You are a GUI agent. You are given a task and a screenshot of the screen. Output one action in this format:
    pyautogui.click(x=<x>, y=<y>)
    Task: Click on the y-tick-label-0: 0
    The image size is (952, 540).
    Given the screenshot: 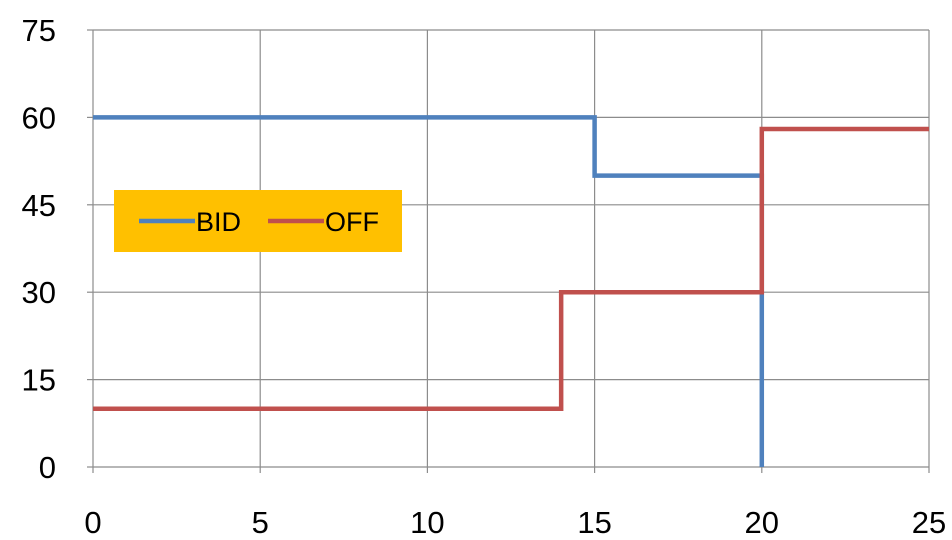 What is the action you would take?
    pyautogui.click(x=47, y=467)
    